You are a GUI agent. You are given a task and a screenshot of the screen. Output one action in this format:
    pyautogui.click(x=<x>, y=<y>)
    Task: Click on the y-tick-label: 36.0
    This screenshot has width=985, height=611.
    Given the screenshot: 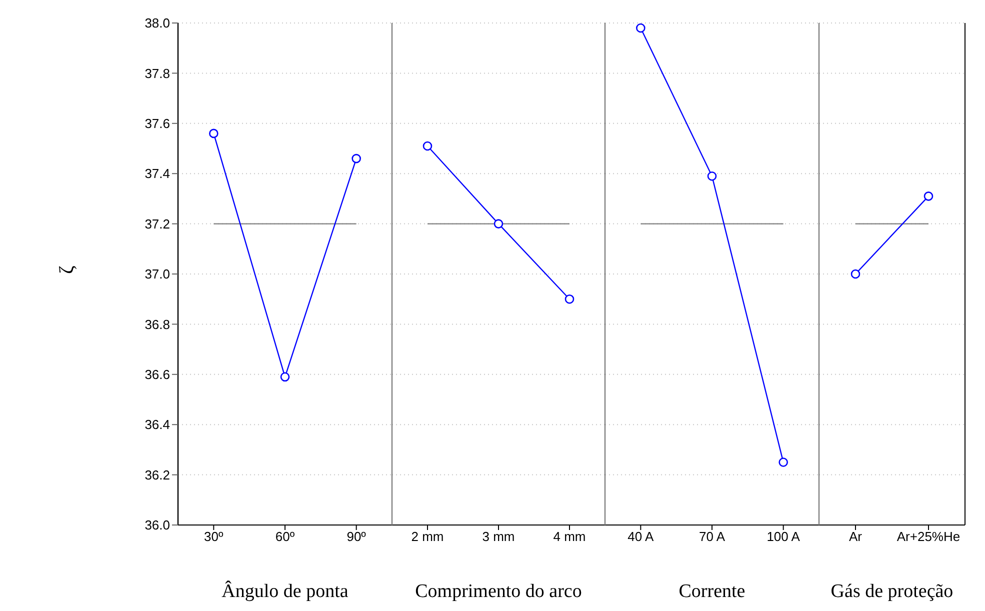 What is the action you would take?
    pyautogui.click(x=157, y=525)
    